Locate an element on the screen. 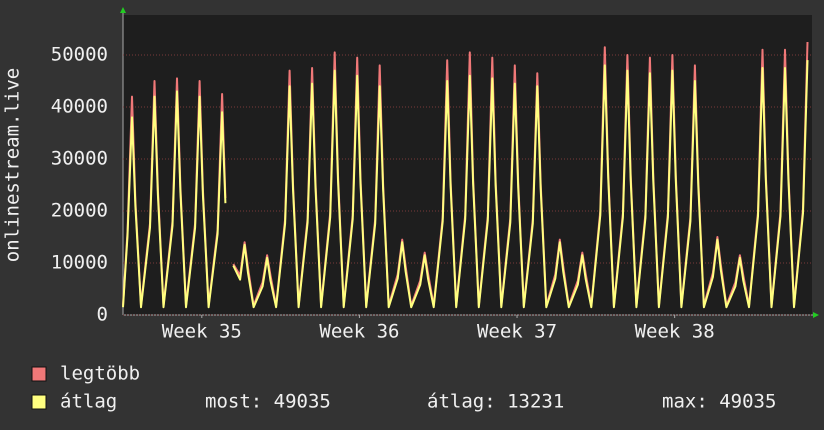 This screenshot has width=824, height=430. legend-label: átlag is located at coordinates (88, 402).